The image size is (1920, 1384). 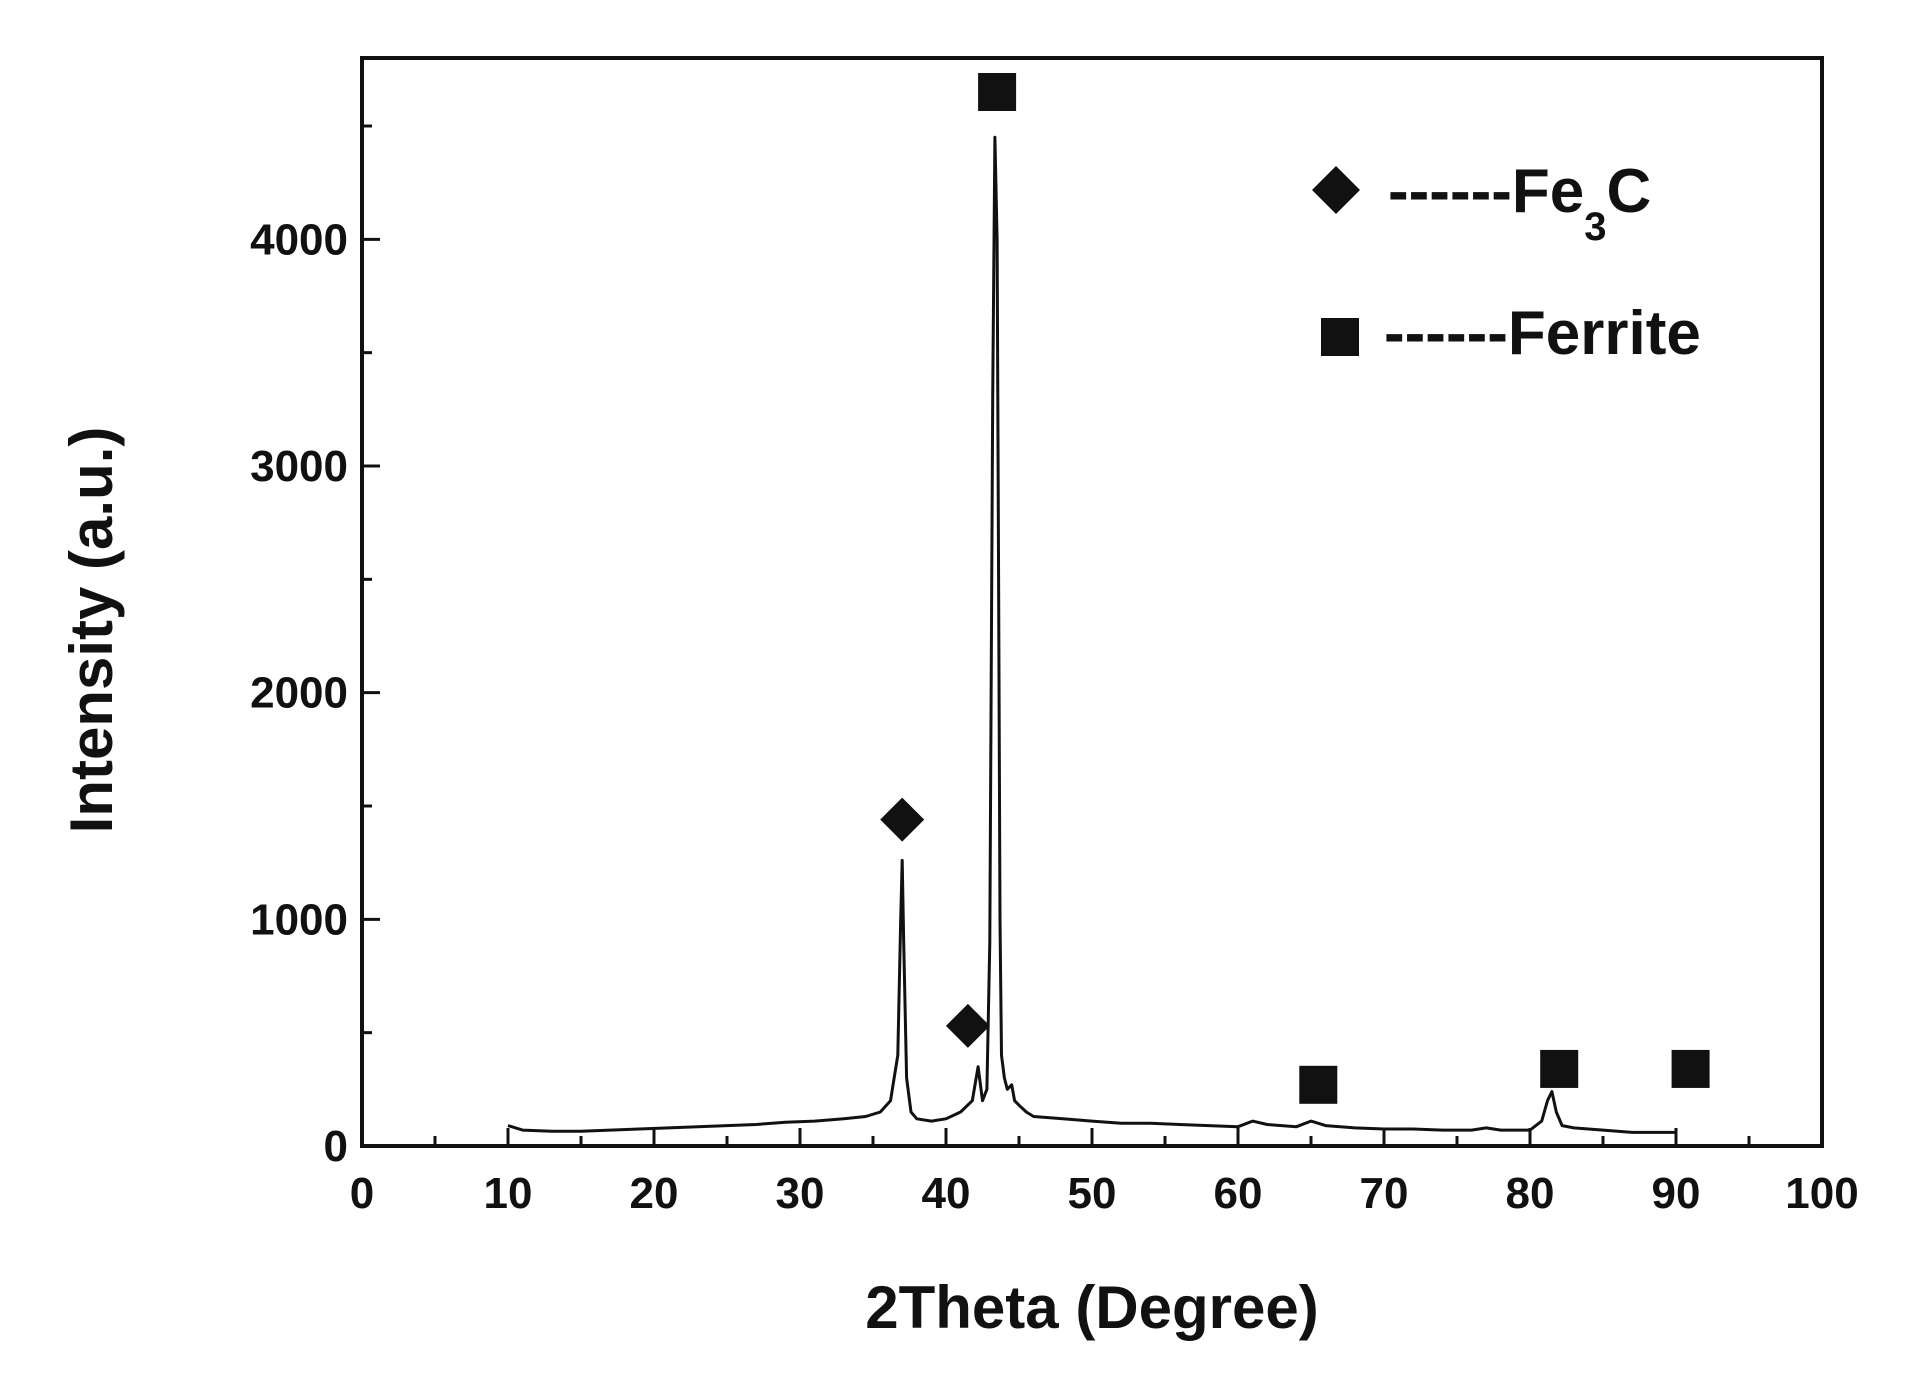 What do you see at coordinates (508, 1193) in the screenshot?
I see `x-tick-label: 10` at bounding box center [508, 1193].